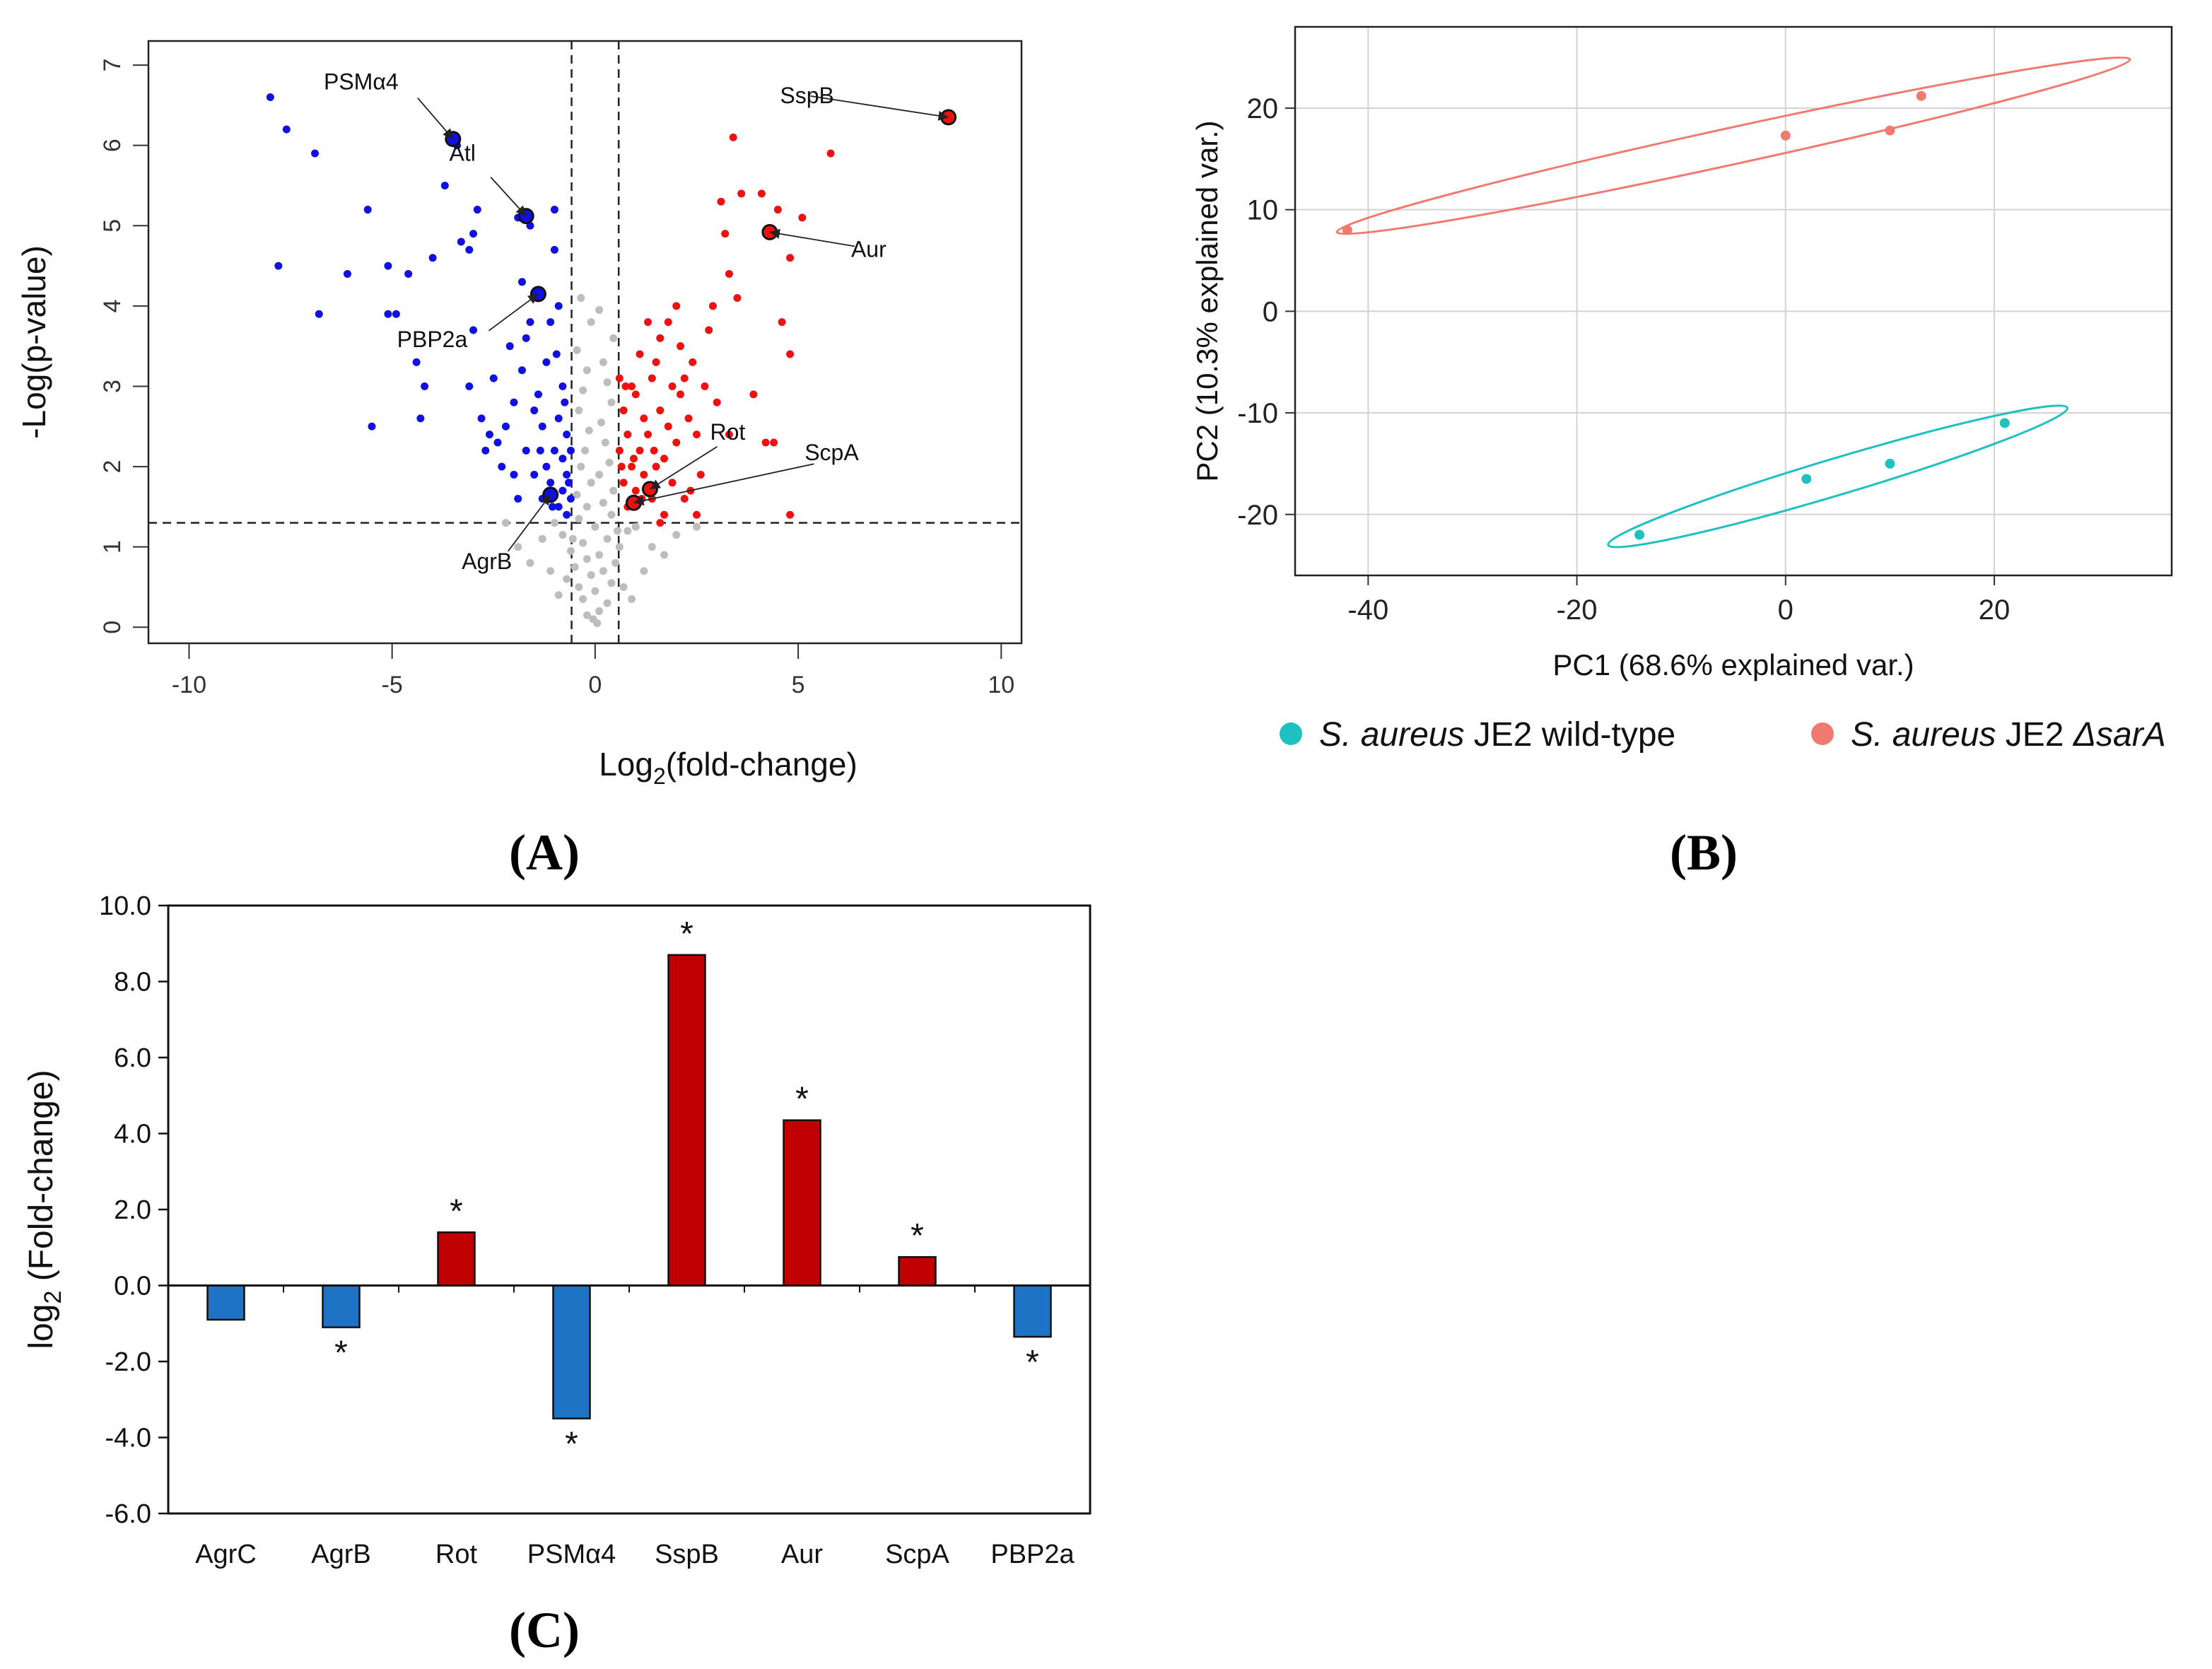  I want to click on y-tick-label: 4.0, so click(132, 1134).